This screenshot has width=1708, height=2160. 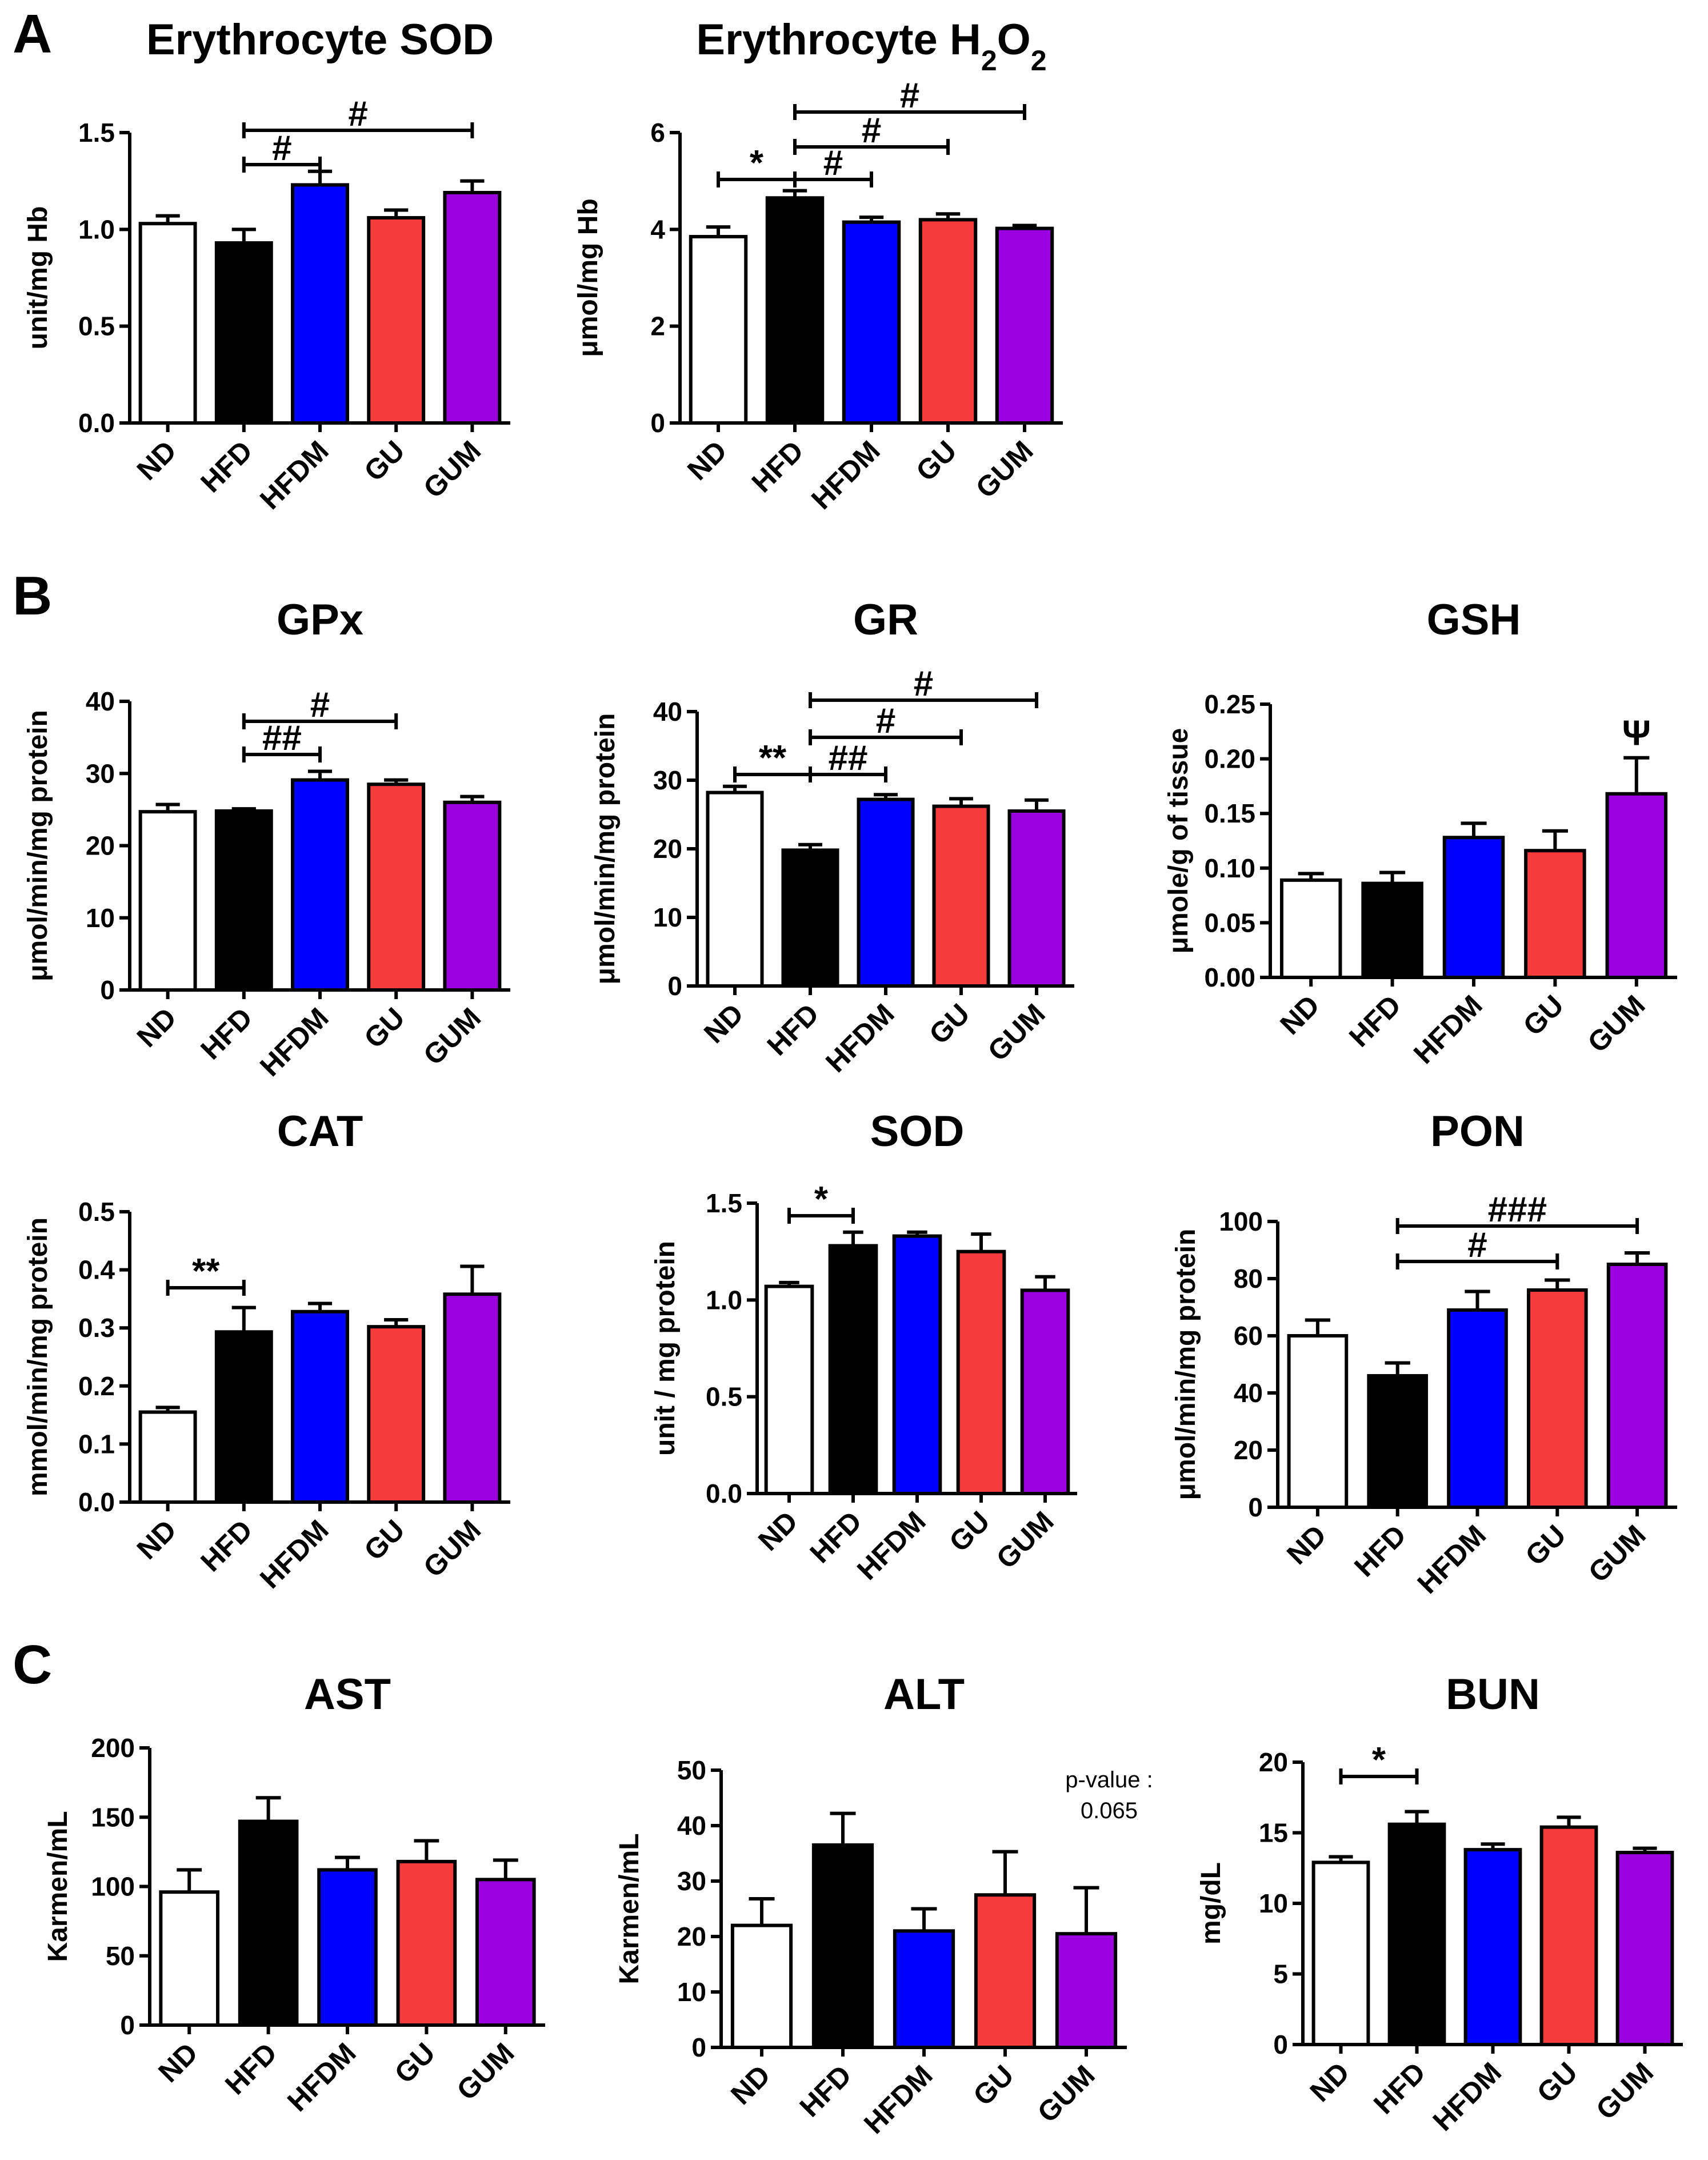 I want to click on chart-title: GSH, so click(x=1474, y=620).